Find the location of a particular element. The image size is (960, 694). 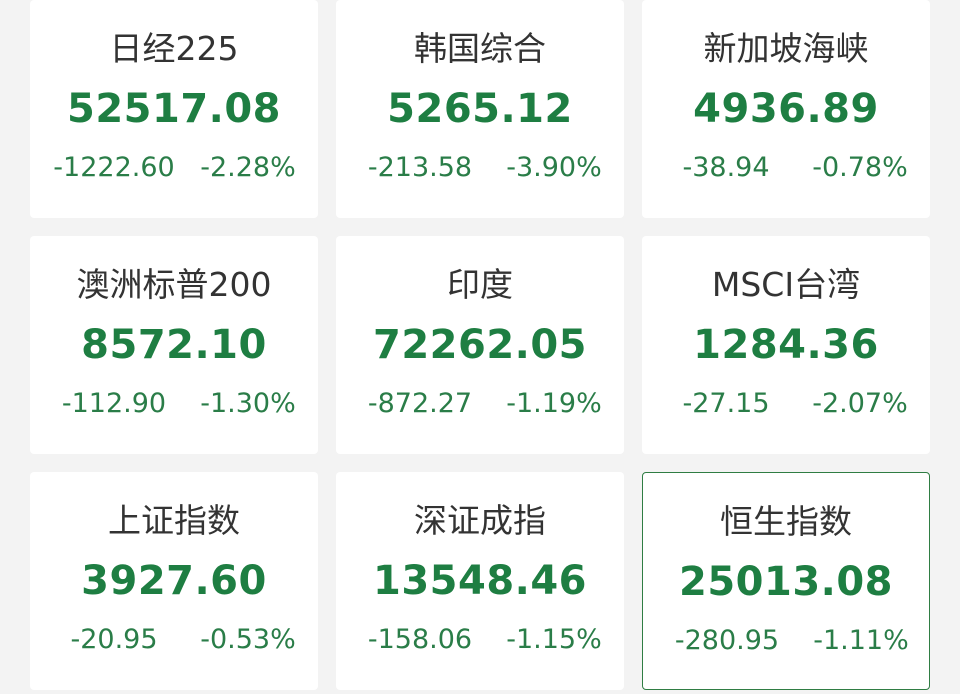

index-value: 72262.05 is located at coordinates (480, 345).